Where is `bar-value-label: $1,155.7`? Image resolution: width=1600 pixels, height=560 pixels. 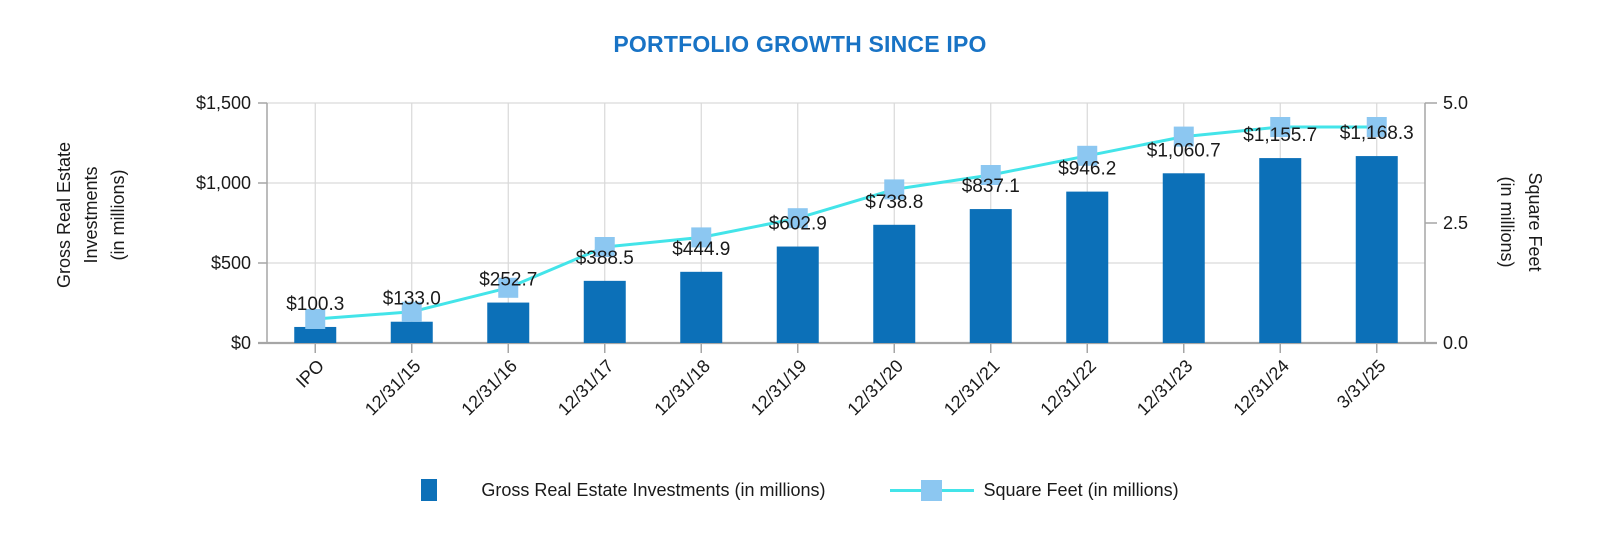 bar-value-label: $1,155.7 is located at coordinates (1280, 135).